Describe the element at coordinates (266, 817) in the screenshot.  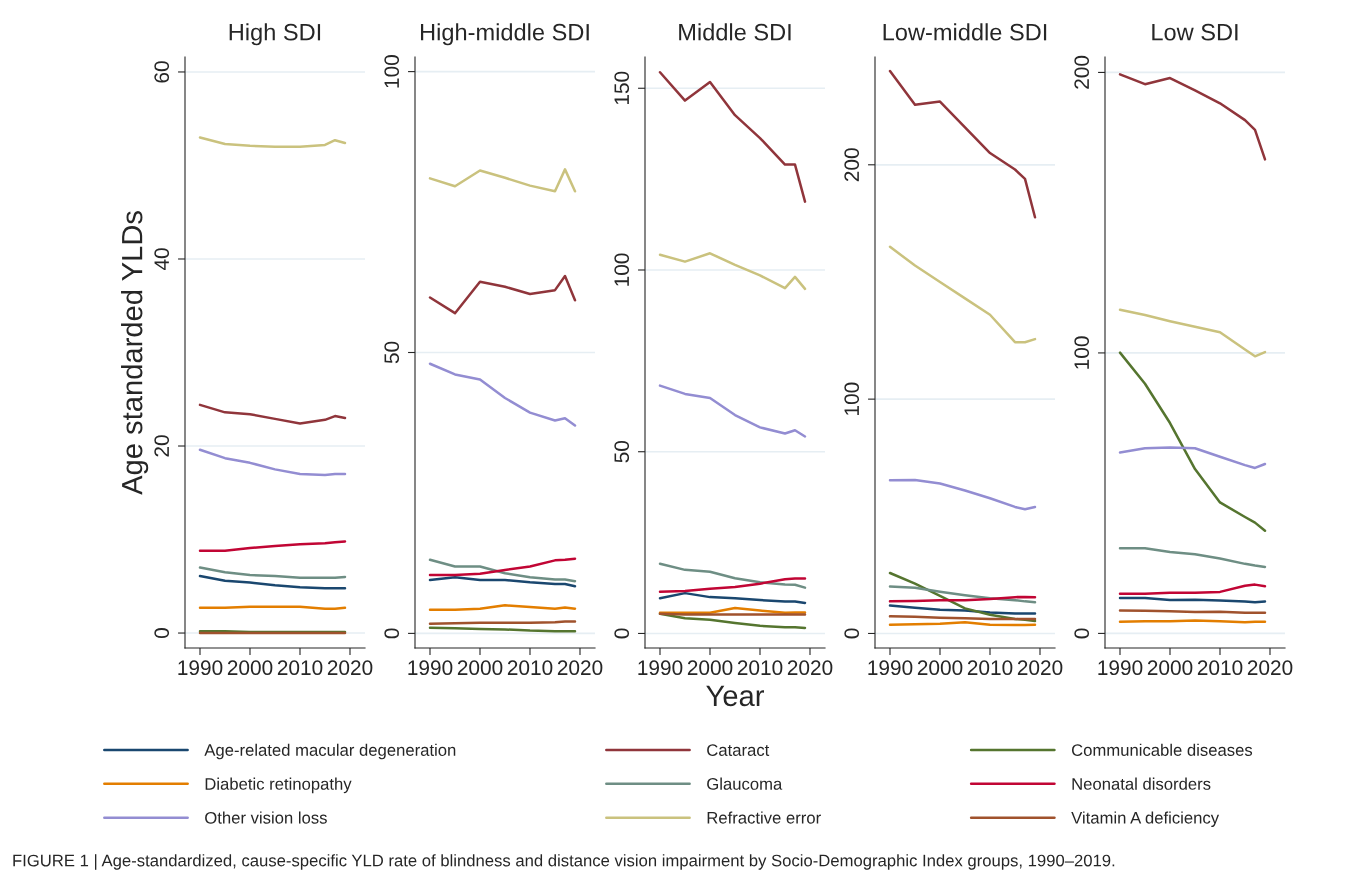
I see `legend-label: Other vision loss` at that location.